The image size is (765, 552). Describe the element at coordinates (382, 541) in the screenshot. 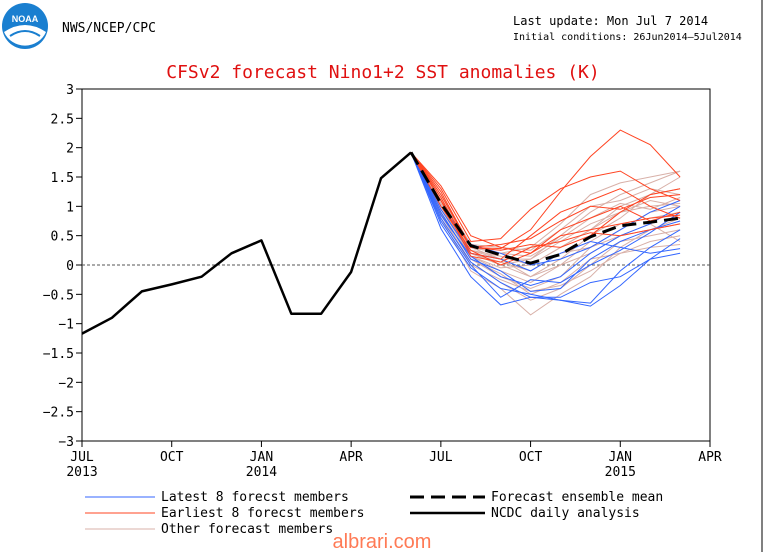

I see `watermark: albrari.com` at that location.